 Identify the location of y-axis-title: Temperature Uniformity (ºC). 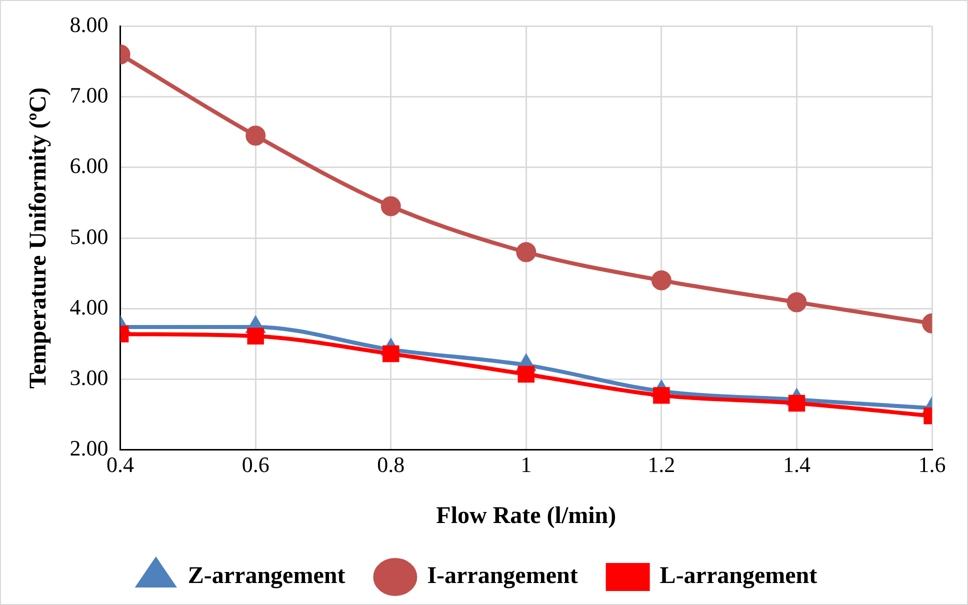
(39, 238).